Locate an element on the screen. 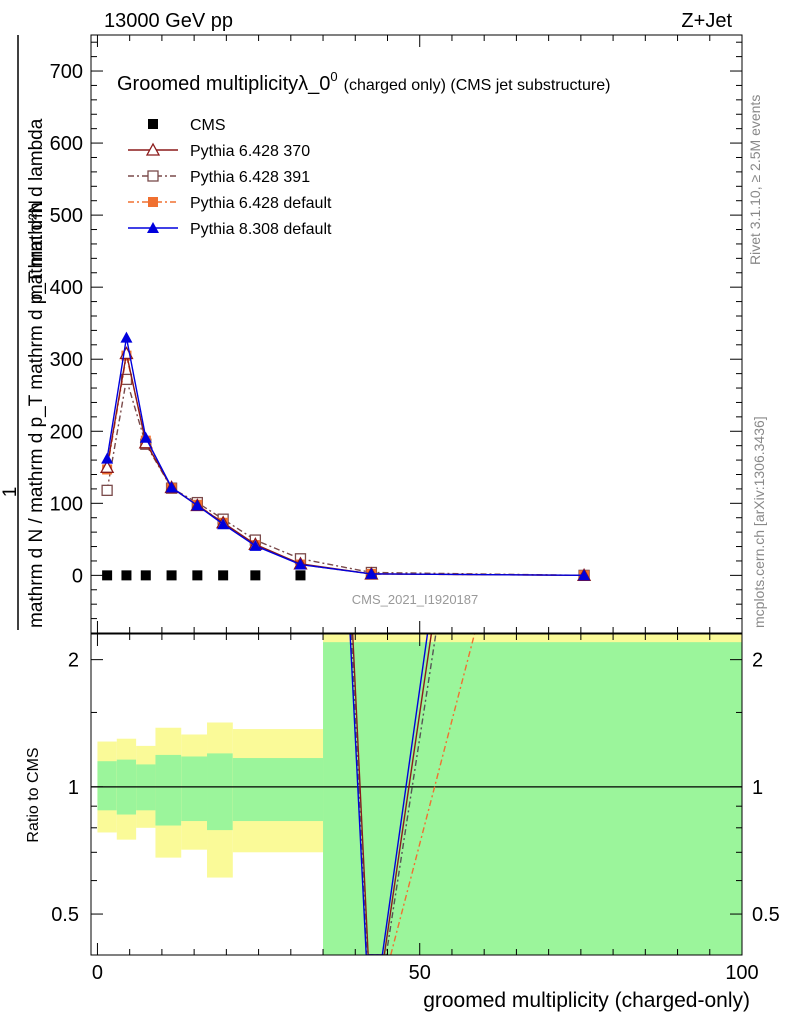 This screenshot has width=786, height=1024. title-sub: (charged only) (CMS jet substructure) is located at coordinates (477, 85).